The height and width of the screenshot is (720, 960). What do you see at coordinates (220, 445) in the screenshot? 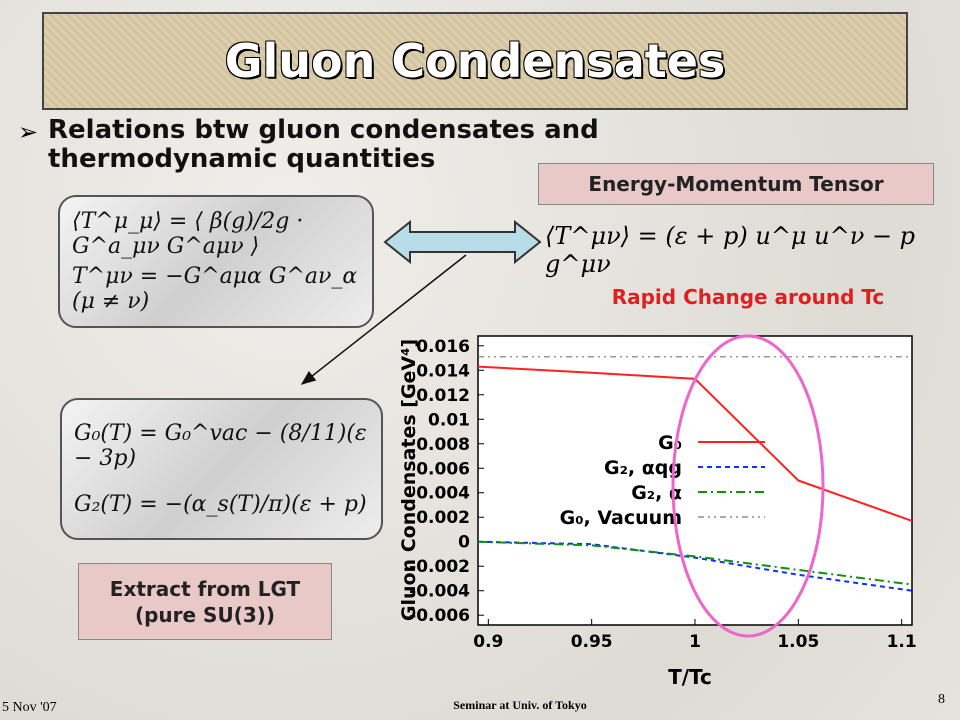
I see `equation: G₀(T) = G₀^vac − (8/11)(ε − 3p)` at bounding box center [220, 445].